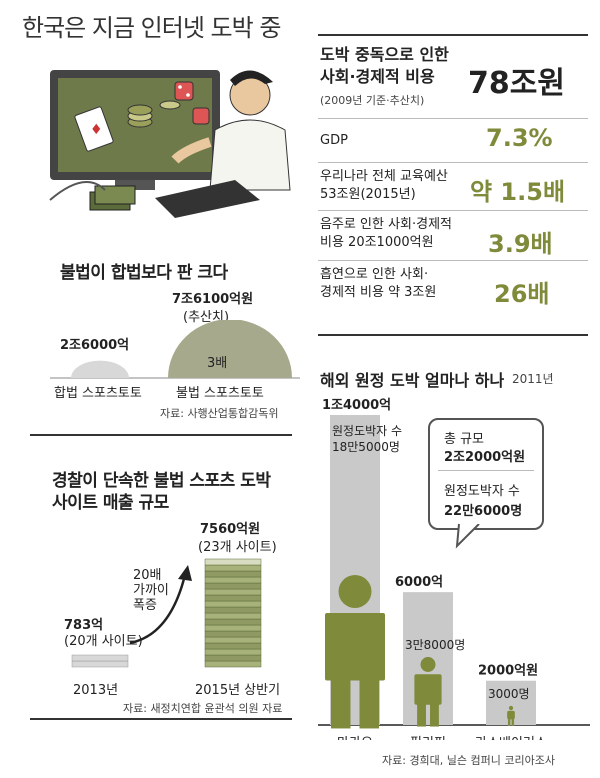 This screenshot has height=778, width=600. I want to click on overseas-year: 2011년, so click(533, 379).